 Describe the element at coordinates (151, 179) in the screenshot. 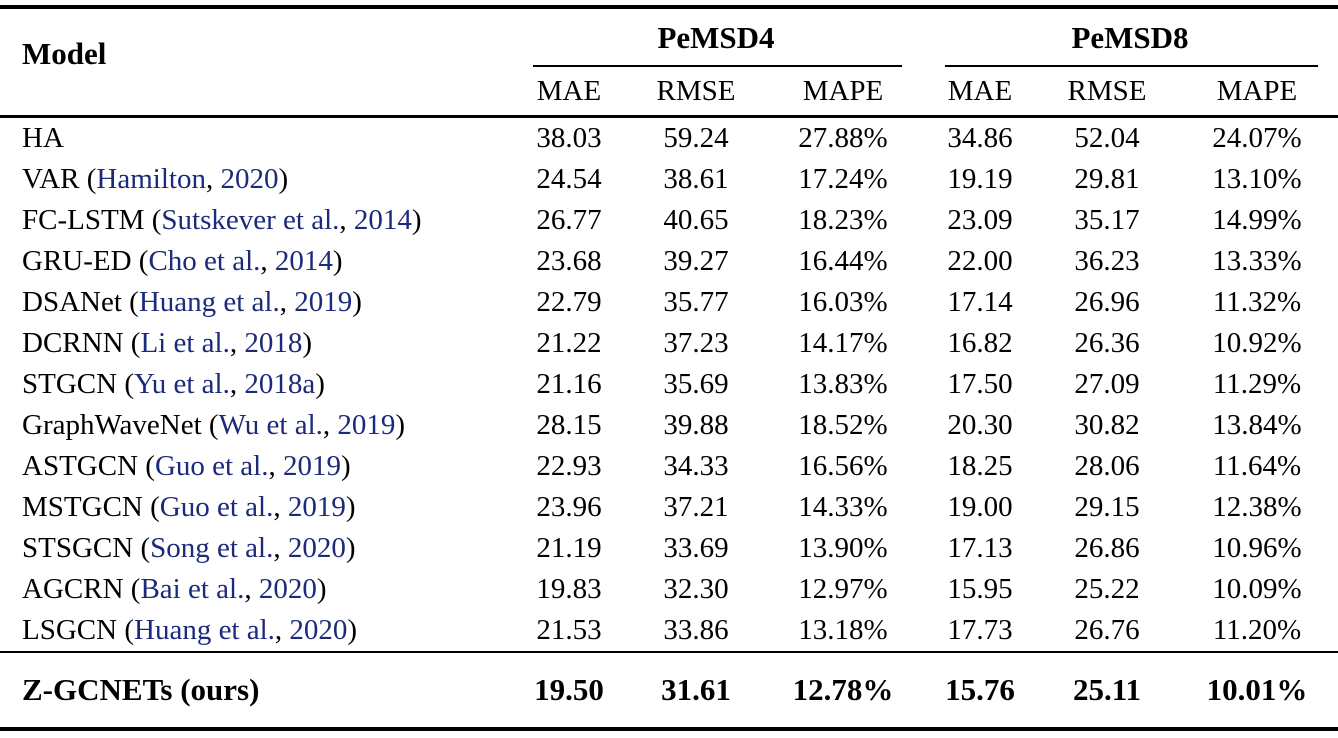

I see `citation-link: Hamilton` at that location.